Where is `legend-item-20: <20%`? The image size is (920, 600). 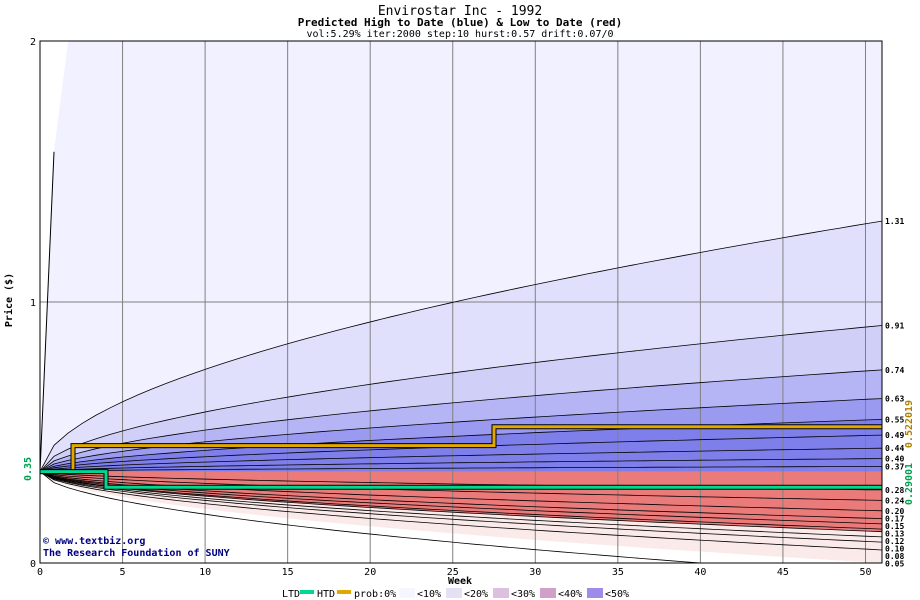 legend-item-20: <20% is located at coordinates (476, 594).